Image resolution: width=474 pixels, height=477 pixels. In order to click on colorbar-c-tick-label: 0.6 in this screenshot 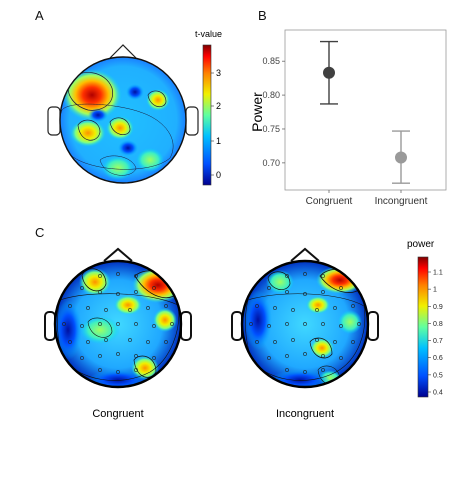, I will do `click(438, 358)`.